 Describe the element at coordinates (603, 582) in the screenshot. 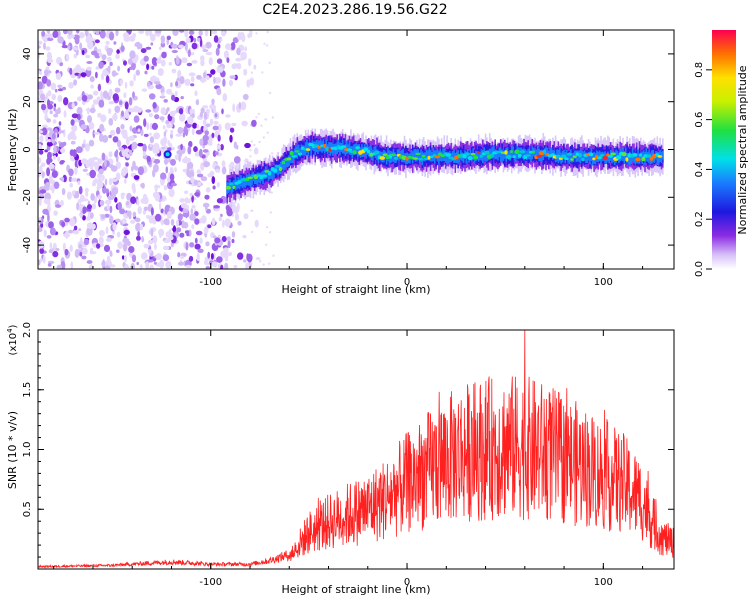

I see `x-tick-label: 100` at that location.